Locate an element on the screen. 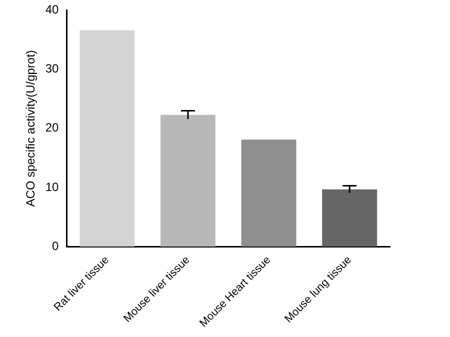 This screenshot has height=337, width=450. y-tick-label: 0 is located at coordinates (56, 245).